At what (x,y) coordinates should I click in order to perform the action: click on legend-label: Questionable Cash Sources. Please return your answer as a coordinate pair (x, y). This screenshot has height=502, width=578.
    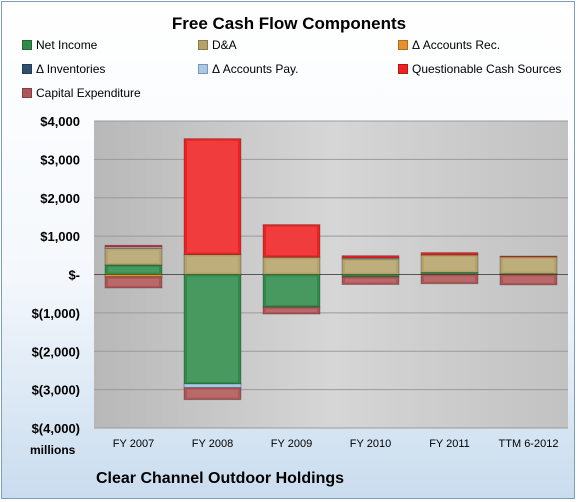
    Looking at the image, I should click on (487, 69).